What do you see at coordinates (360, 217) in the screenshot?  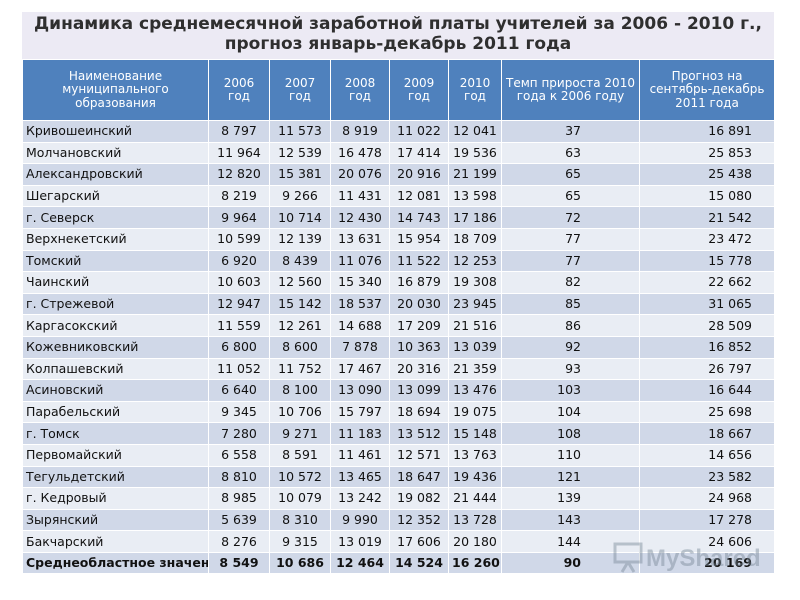 I see `cell-2008: 12 430` at bounding box center [360, 217].